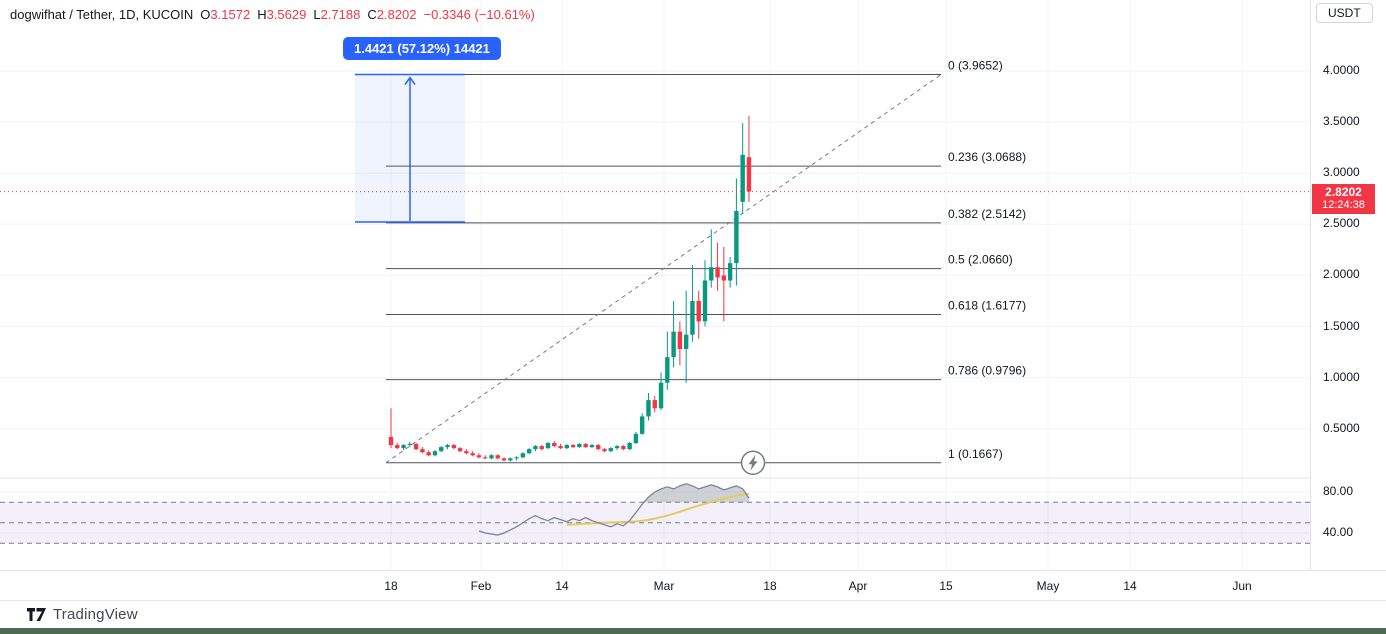  Describe the element at coordinates (1341, 376) in the screenshot. I see `price-tick-label: 1.0000` at that location.